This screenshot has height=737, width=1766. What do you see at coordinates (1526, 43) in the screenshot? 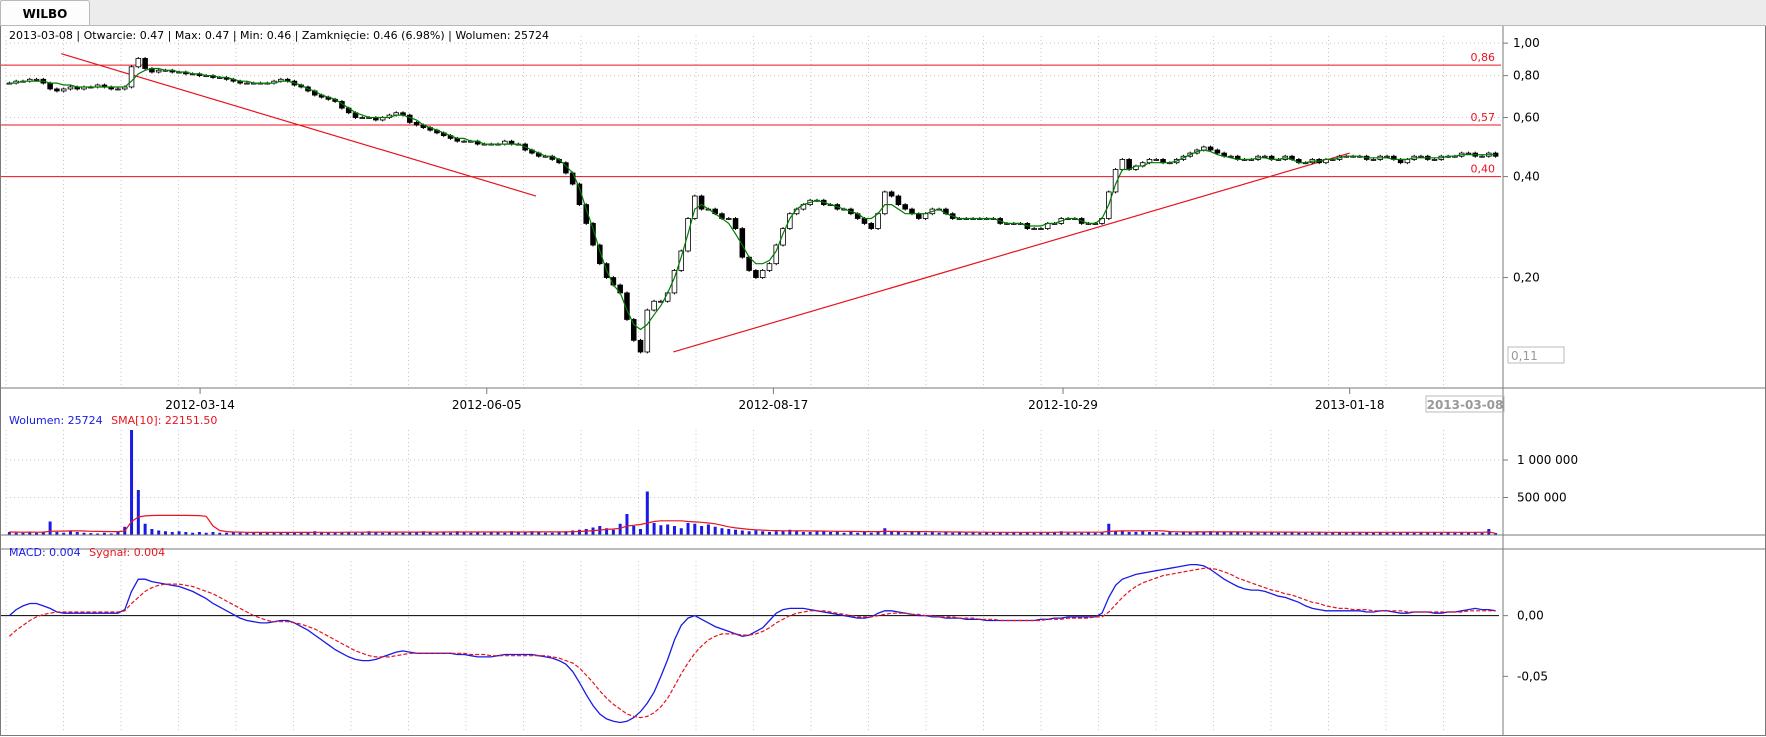
I see `y-tick-label: 1,00` at bounding box center [1526, 43].